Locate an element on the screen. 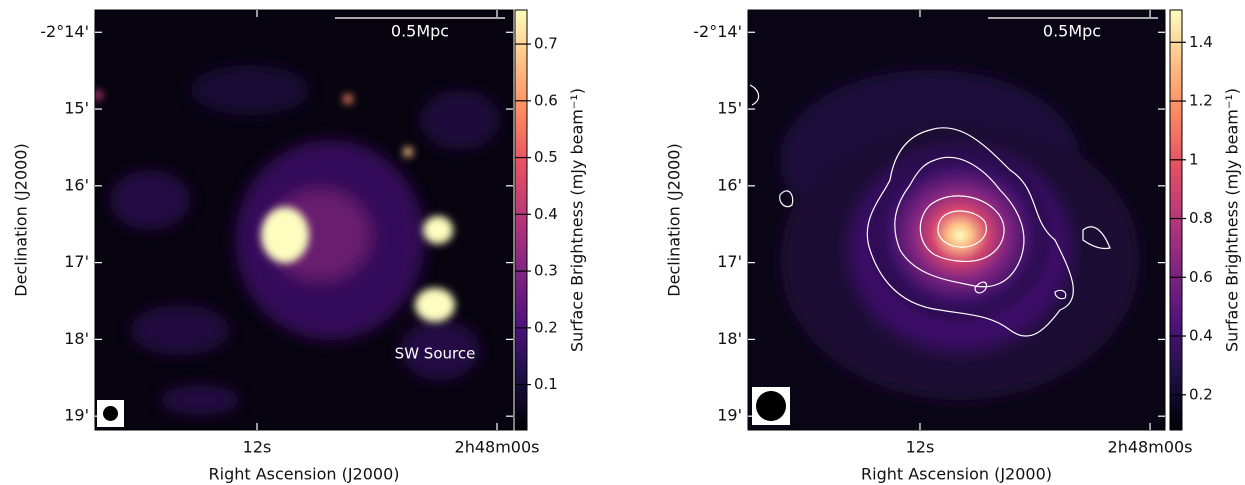 The width and height of the screenshot is (1245, 485). colorbar-axis: 0.2 0.4 0.6 0.8 1 1.2 1.4 is located at coordinates (1191, 218).